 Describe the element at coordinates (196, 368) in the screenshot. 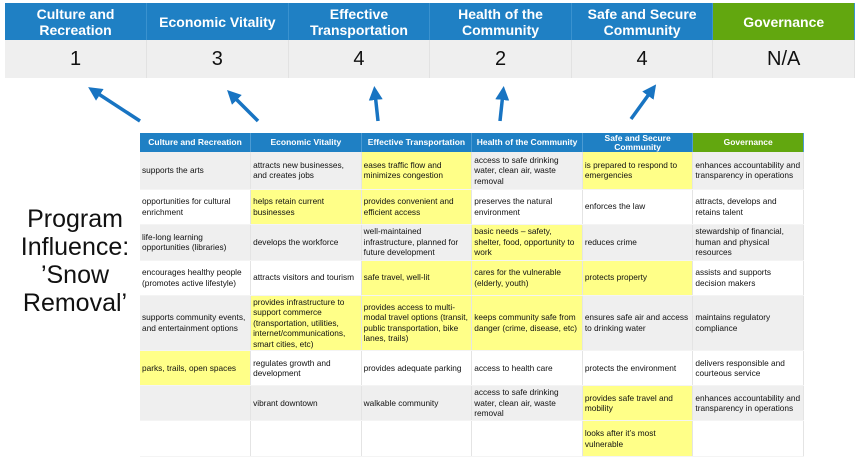

I see `grid-cell: parks, trails, open spaces` at that location.